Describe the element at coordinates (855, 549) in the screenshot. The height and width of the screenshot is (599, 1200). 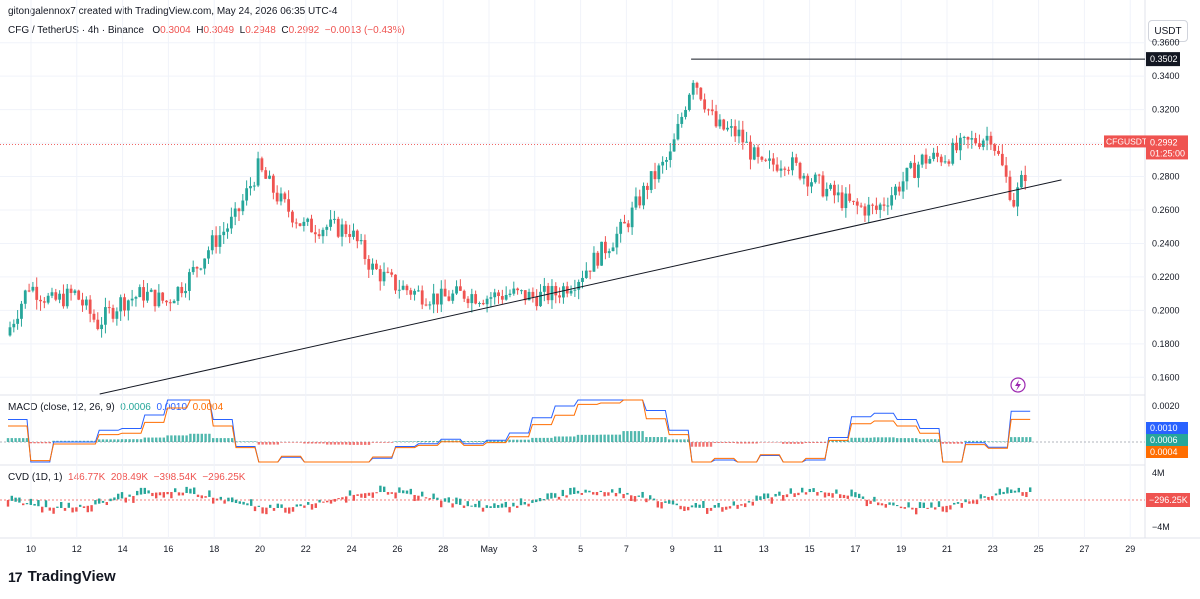
I see `x-tick-label: 17` at that location.